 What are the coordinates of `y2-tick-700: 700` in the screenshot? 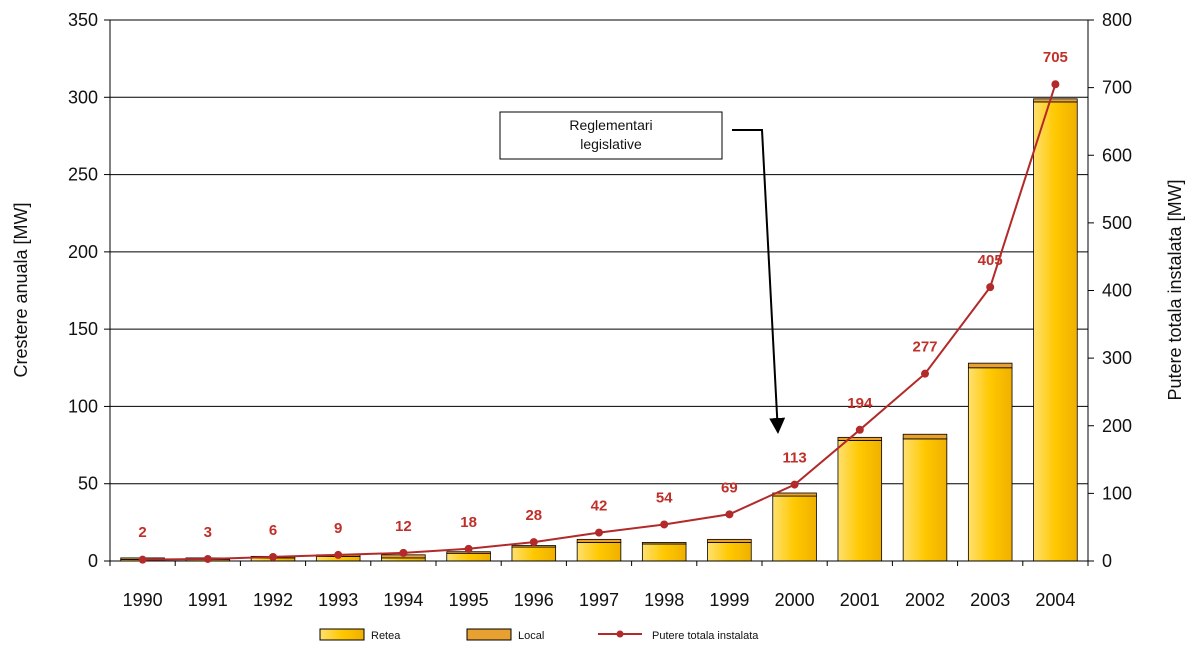 It's located at (1117, 88).